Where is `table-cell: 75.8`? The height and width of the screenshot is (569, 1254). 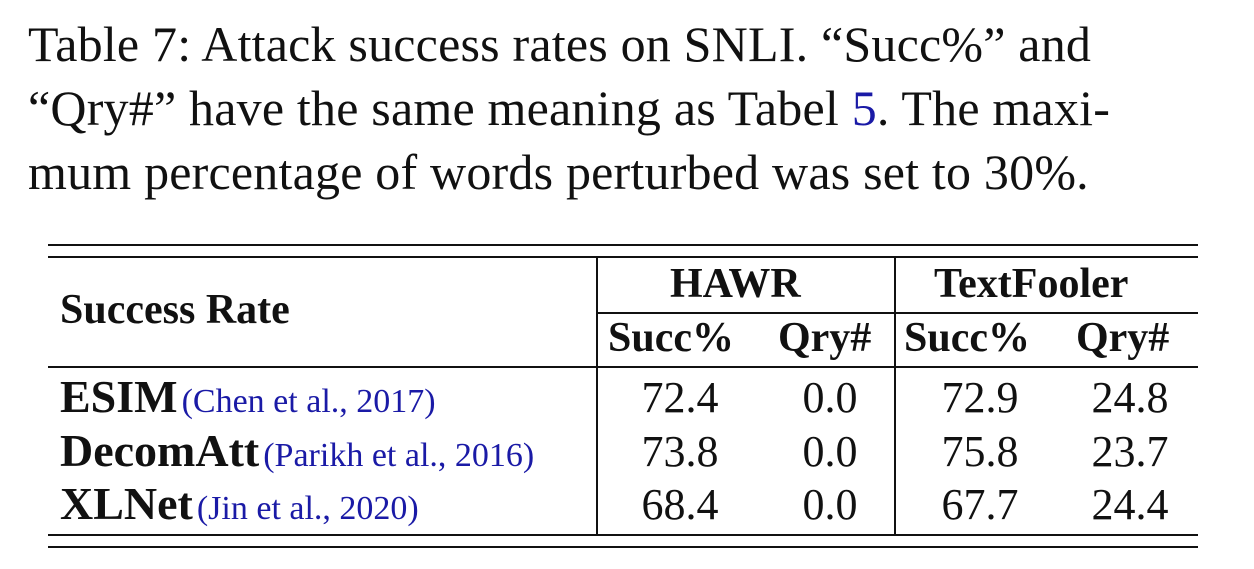
table-cell: 75.8 is located at coordinates (980, 451).